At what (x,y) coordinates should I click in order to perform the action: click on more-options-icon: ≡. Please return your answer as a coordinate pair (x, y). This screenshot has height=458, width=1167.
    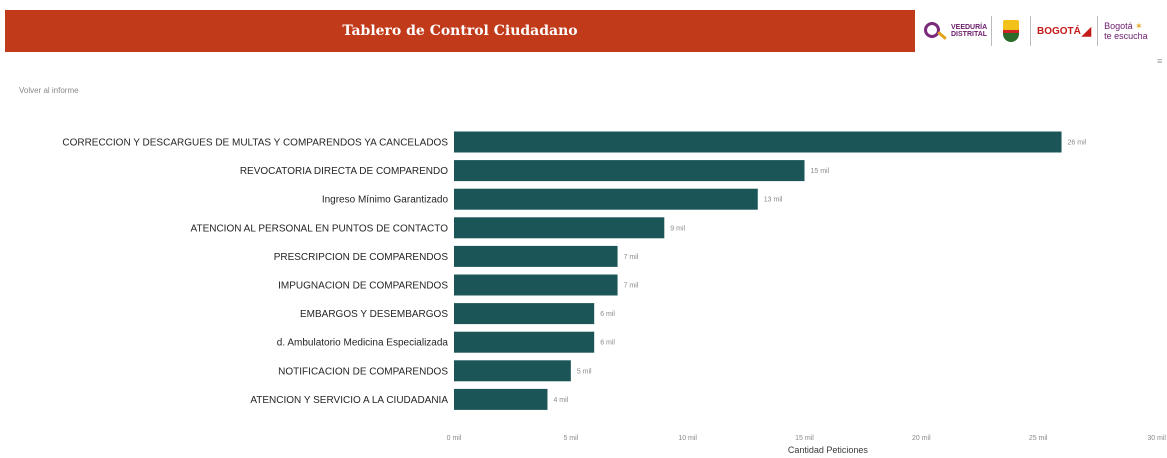
    Looking at the image, I should click on (1160, 61).